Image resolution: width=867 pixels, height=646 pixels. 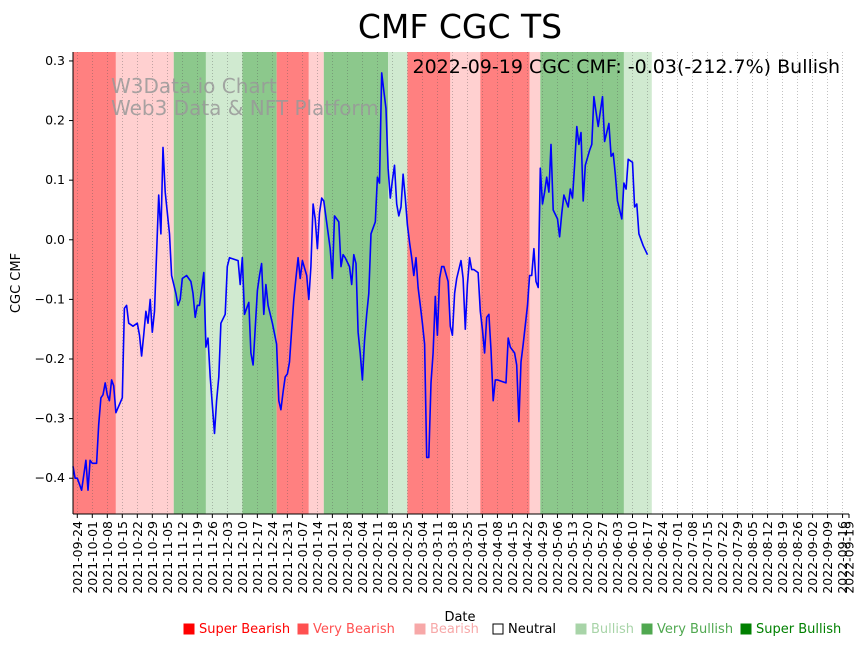 What do you see at coordinates (482, 557) in the screenshot?
I see `x-tick-label: 2022-04-01` at bounding box center [482, 557].